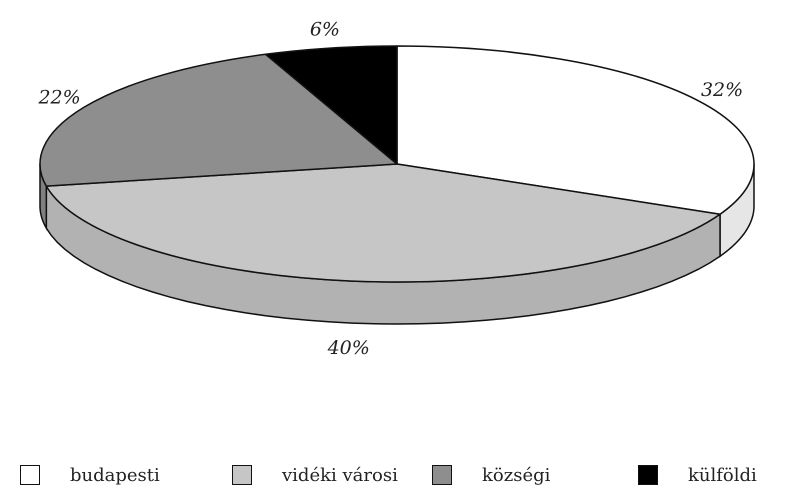  I want to click on pie-label-videki-varosi: 40%, so click(348, 348).